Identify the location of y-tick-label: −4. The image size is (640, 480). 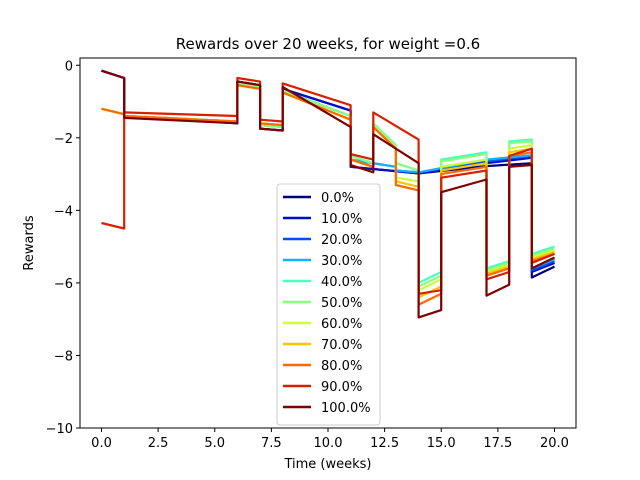
(63, 211).